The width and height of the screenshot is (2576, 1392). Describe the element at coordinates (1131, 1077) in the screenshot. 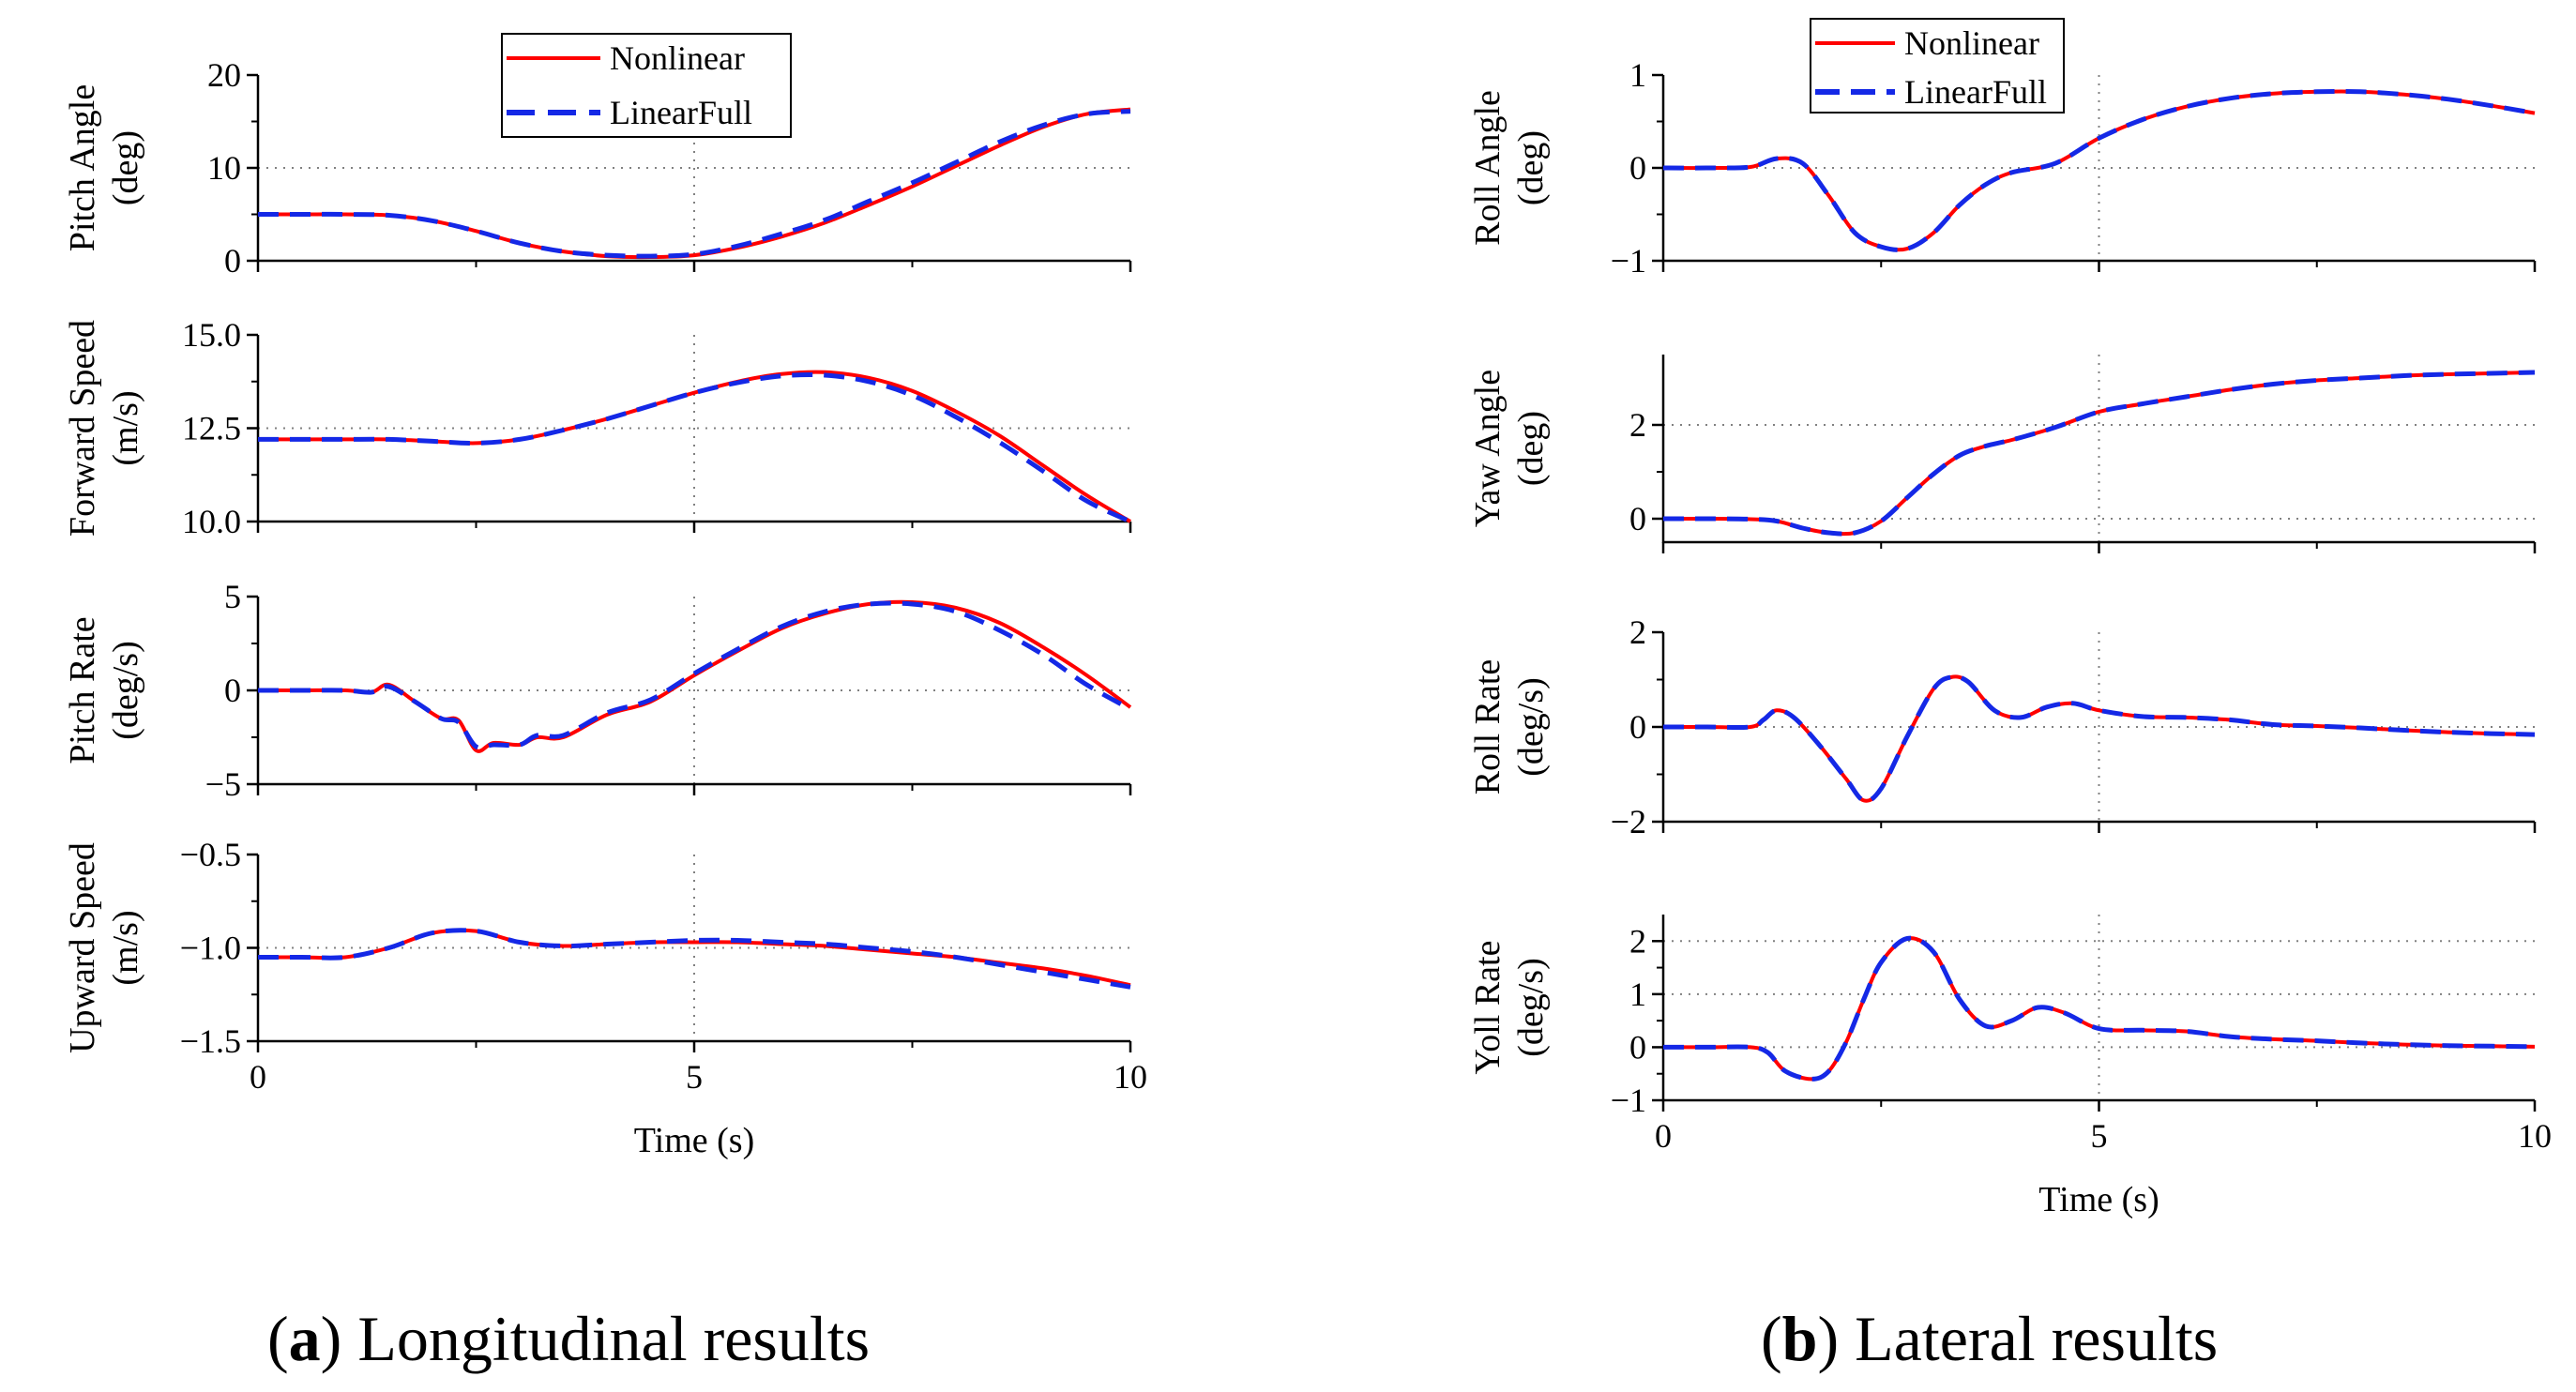

I see `upward-speed-x-tick-label: 10` at that location.